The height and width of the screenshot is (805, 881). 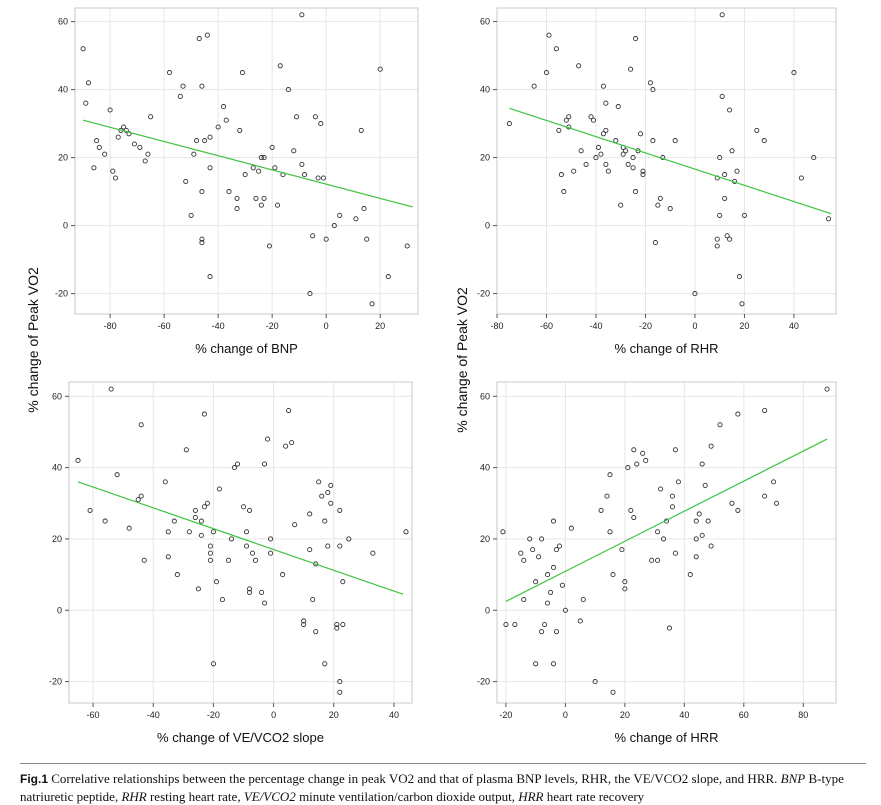 What do you see at coordinates (483, 294) in the screenshot?
I see `y-tick-label: -20` at bounding box center [483, 294].